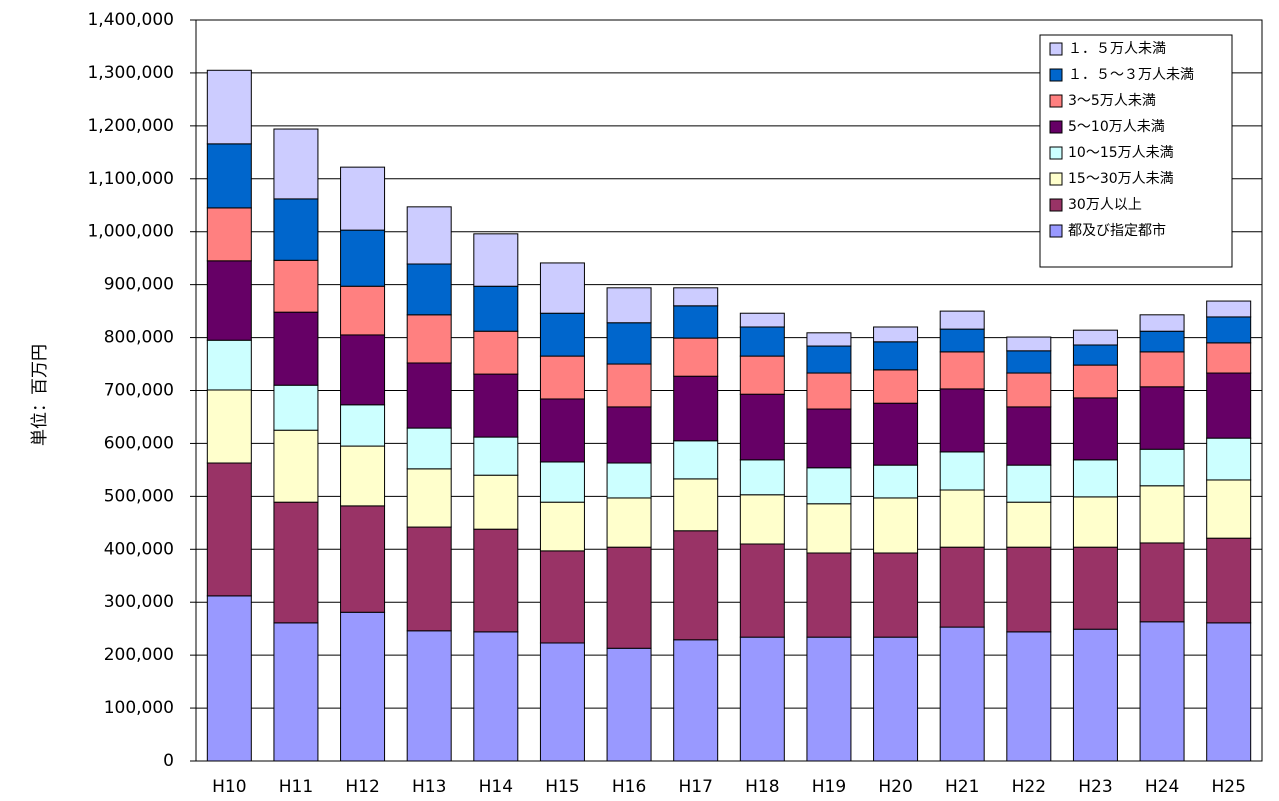 This screenshot has height=801, width=1279. I want to click on legend-label: １．５～３万人未満, so click(1131, 75).